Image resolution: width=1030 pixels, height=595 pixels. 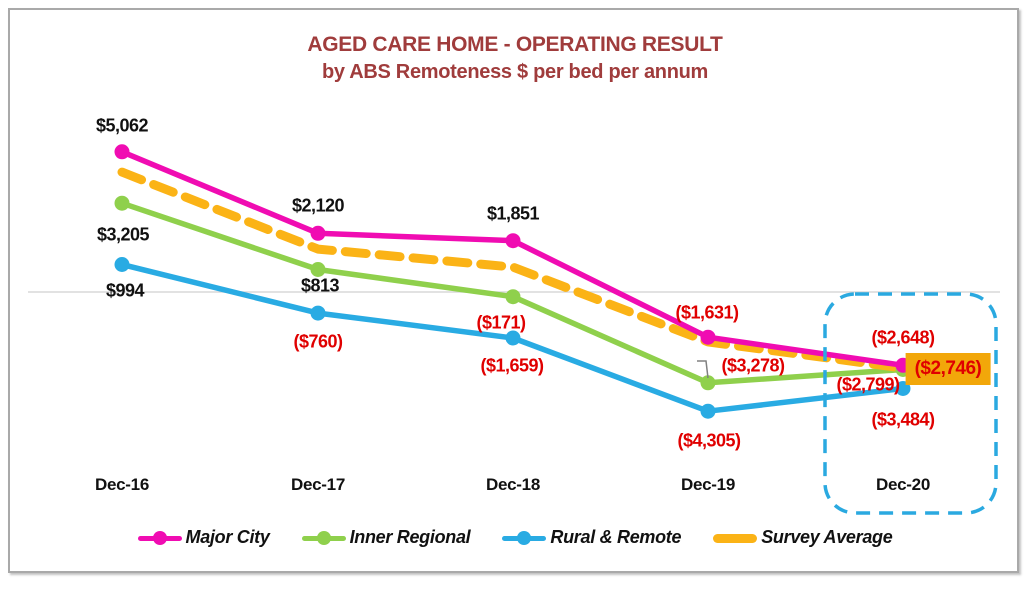 I want to click on x-axis-label-dec-17: Dec-17, so click(x=318, y=484).